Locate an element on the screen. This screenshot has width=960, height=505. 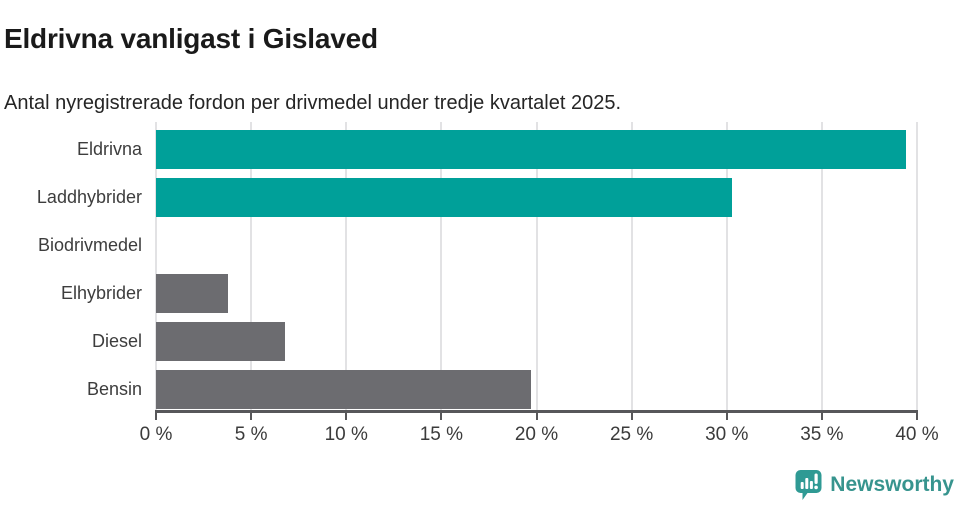
axis-tick-label: 35 % is located at coordinates (822, 434).